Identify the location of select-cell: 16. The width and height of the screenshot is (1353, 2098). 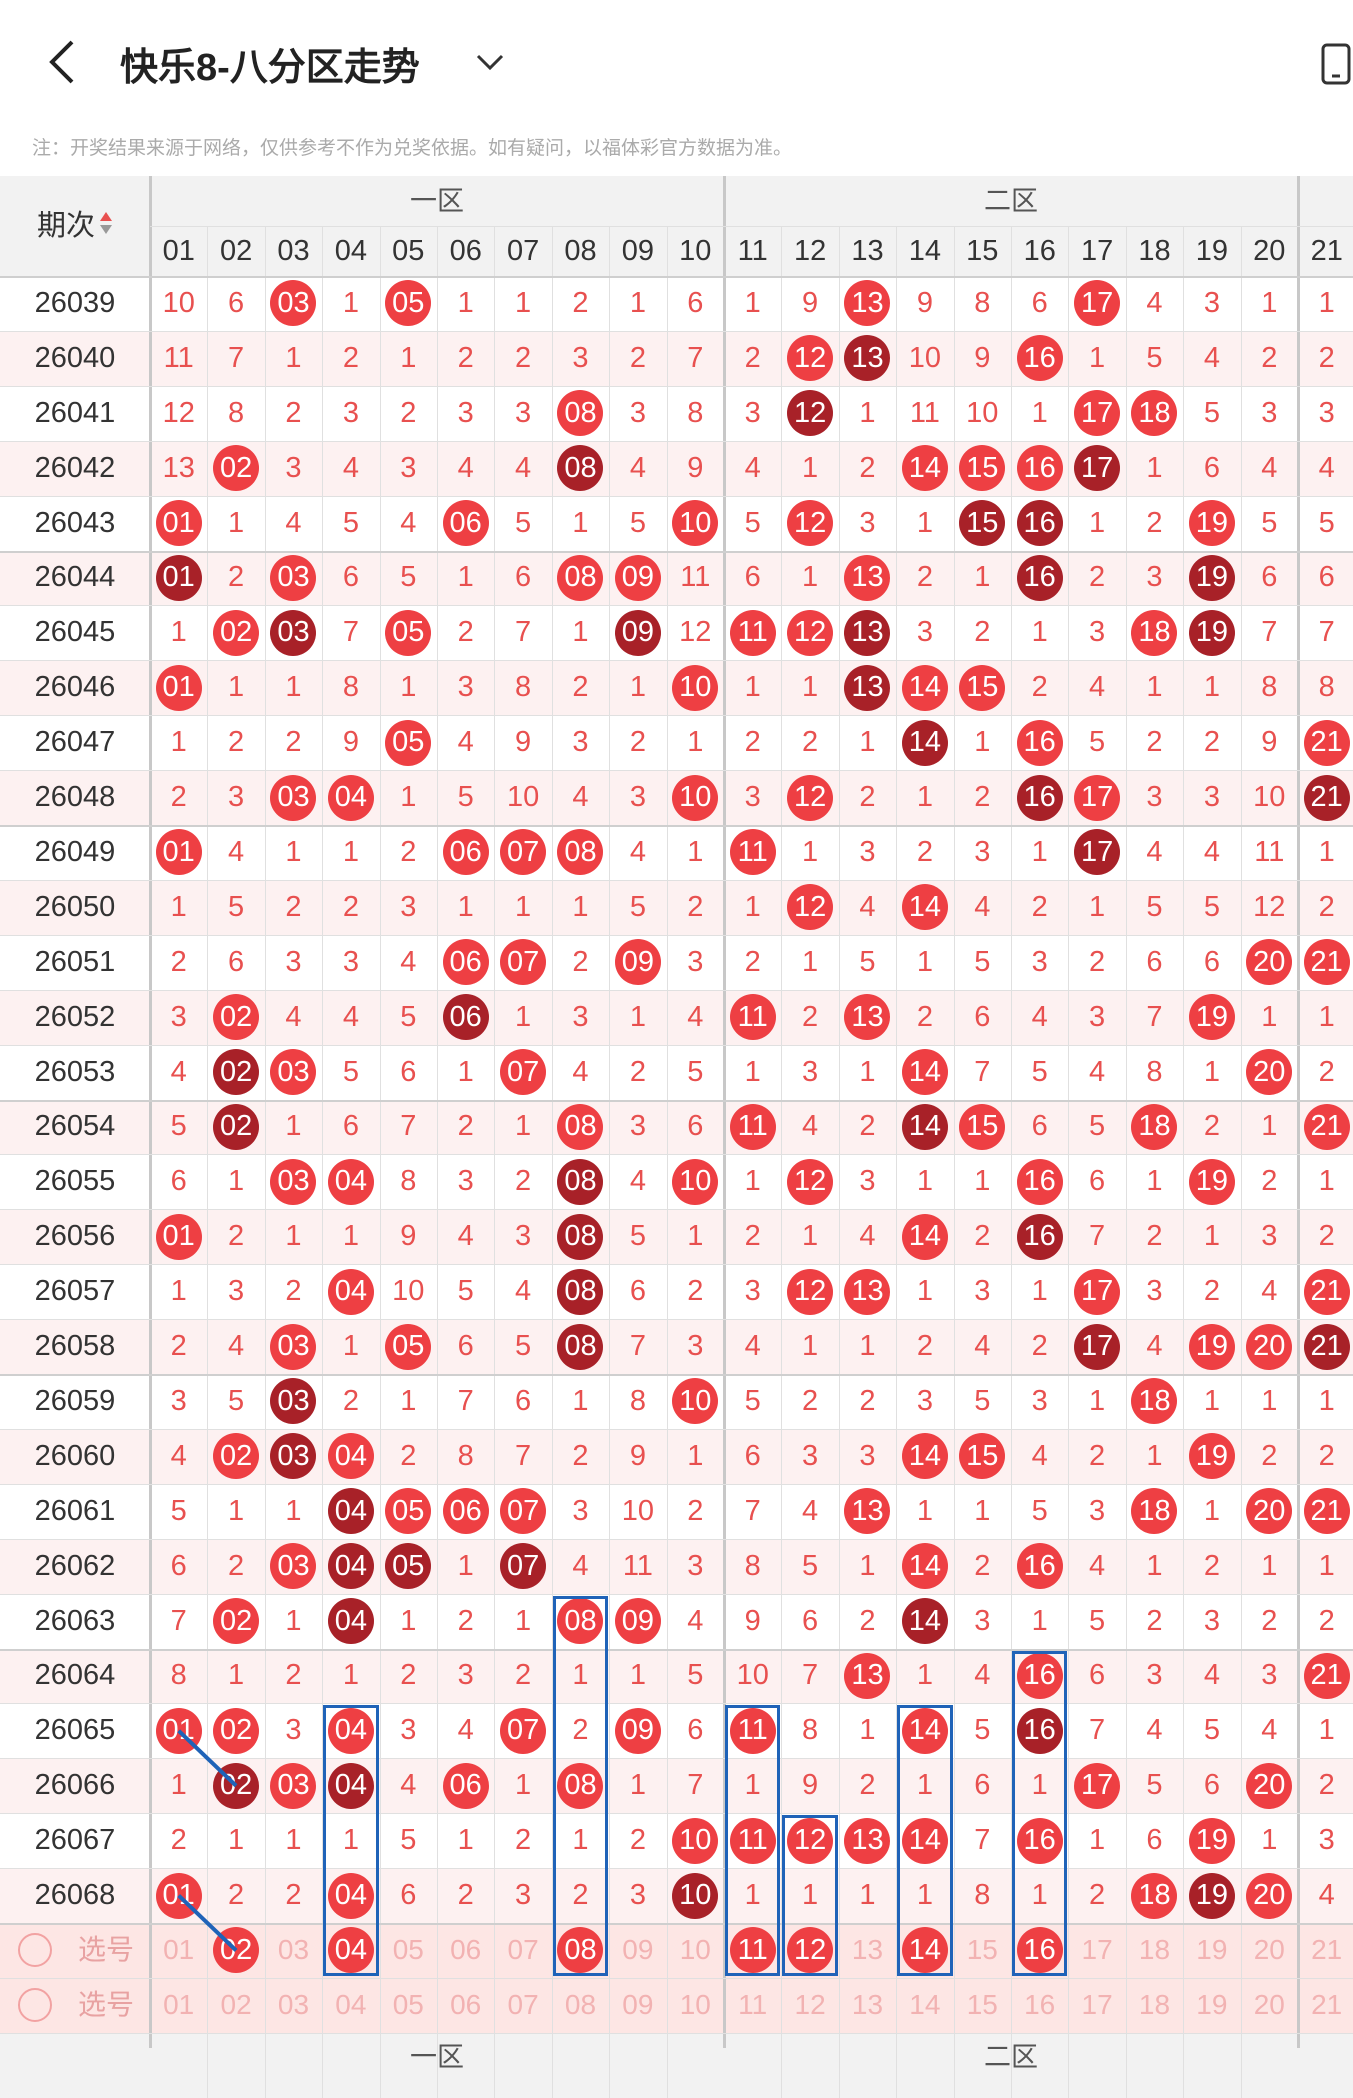
(1039, 1950).